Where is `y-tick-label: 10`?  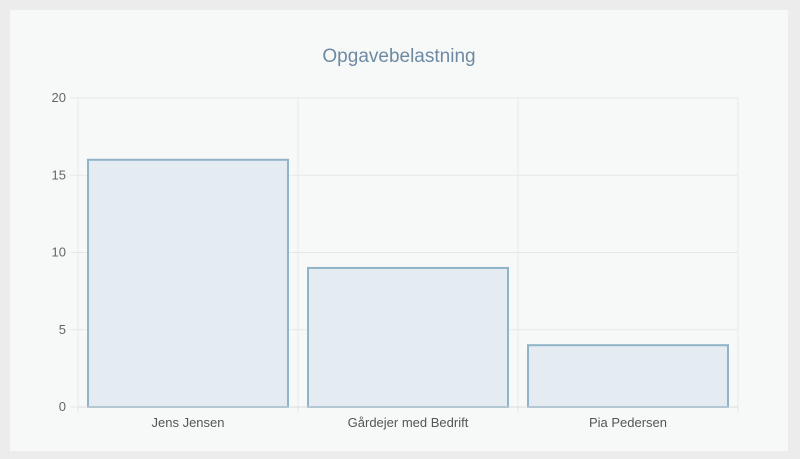 y-tick-label: 10 is located at coordinates (59, 252).